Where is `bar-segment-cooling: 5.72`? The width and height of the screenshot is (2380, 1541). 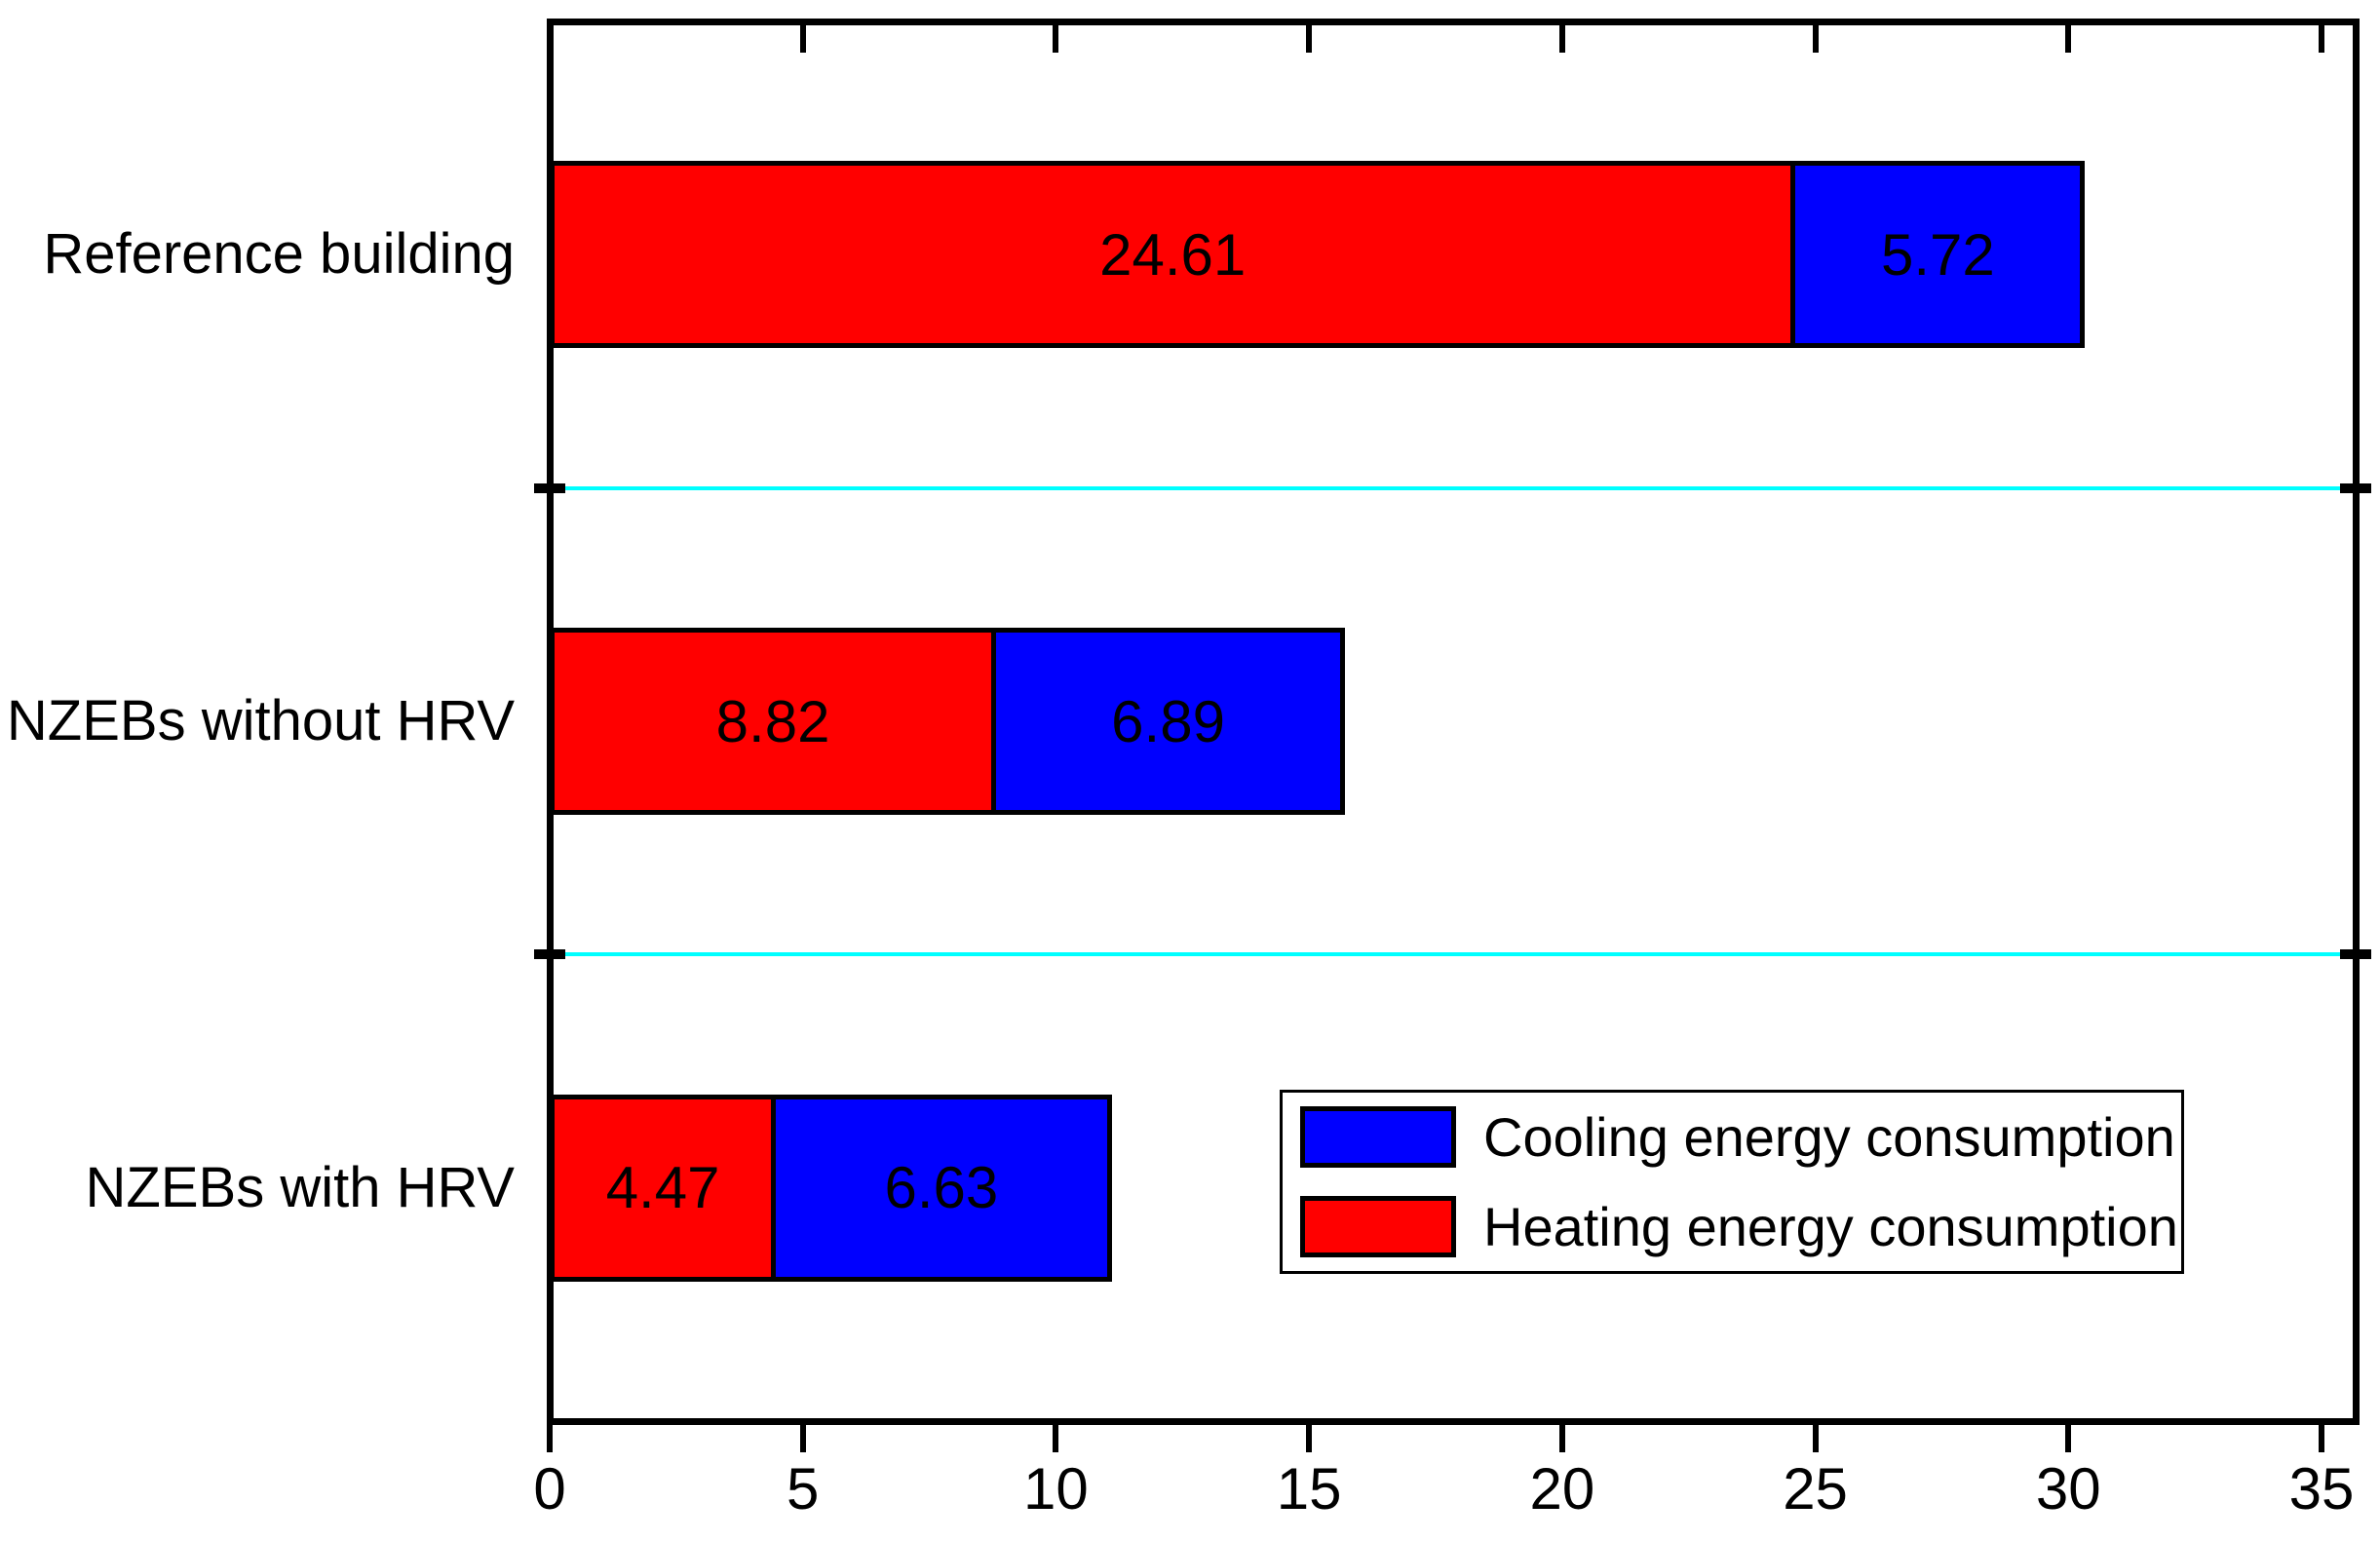 bar-segment-cooling: 5.72 is located at coordinates (1940, 255).